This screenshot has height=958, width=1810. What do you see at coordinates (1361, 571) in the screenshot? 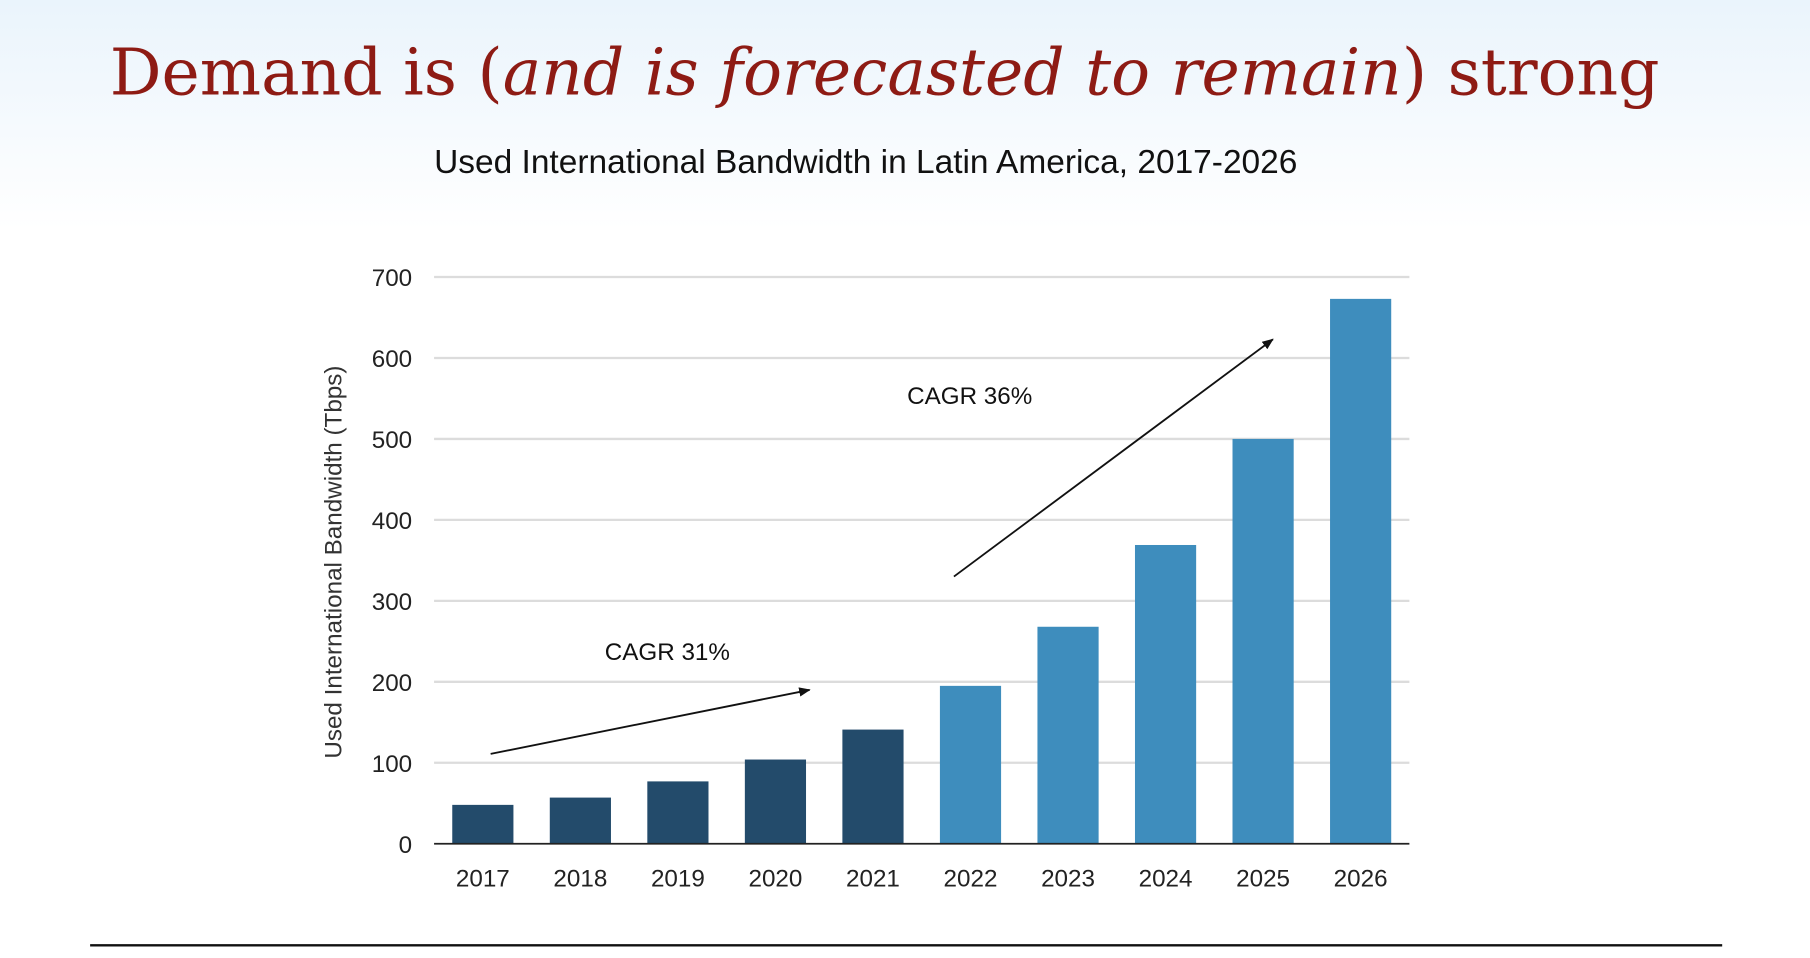
I see `bar-2026` at bounding box center [1361, 571].